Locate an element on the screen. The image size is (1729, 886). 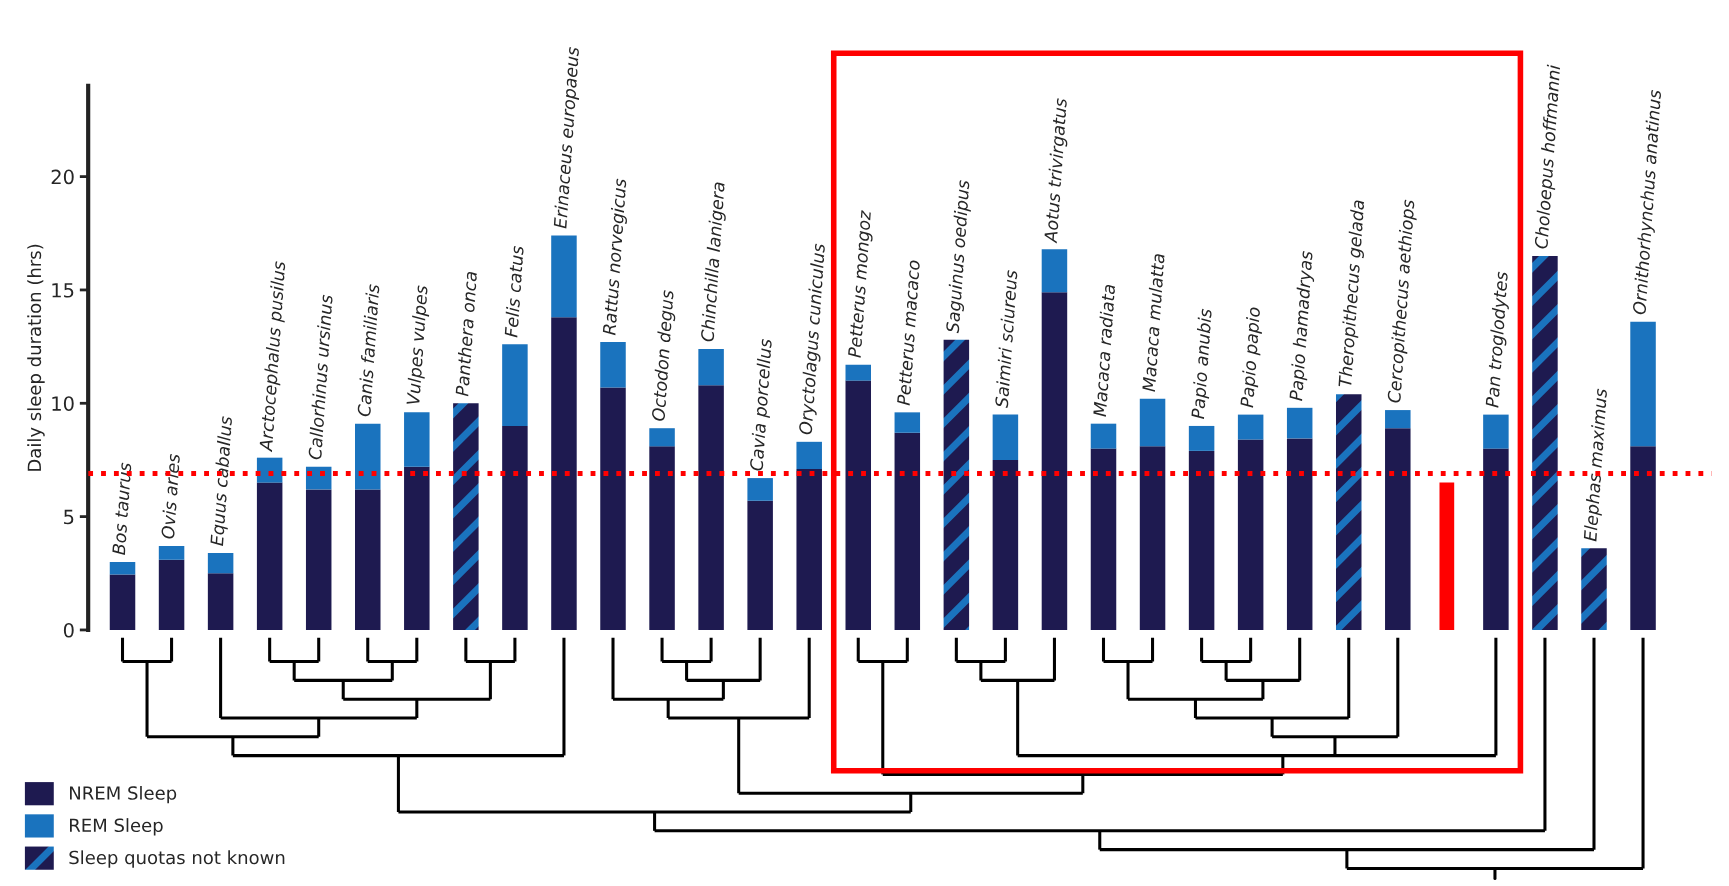
x-tick-label: Papio anubis is located at coordinates (1203, 364).